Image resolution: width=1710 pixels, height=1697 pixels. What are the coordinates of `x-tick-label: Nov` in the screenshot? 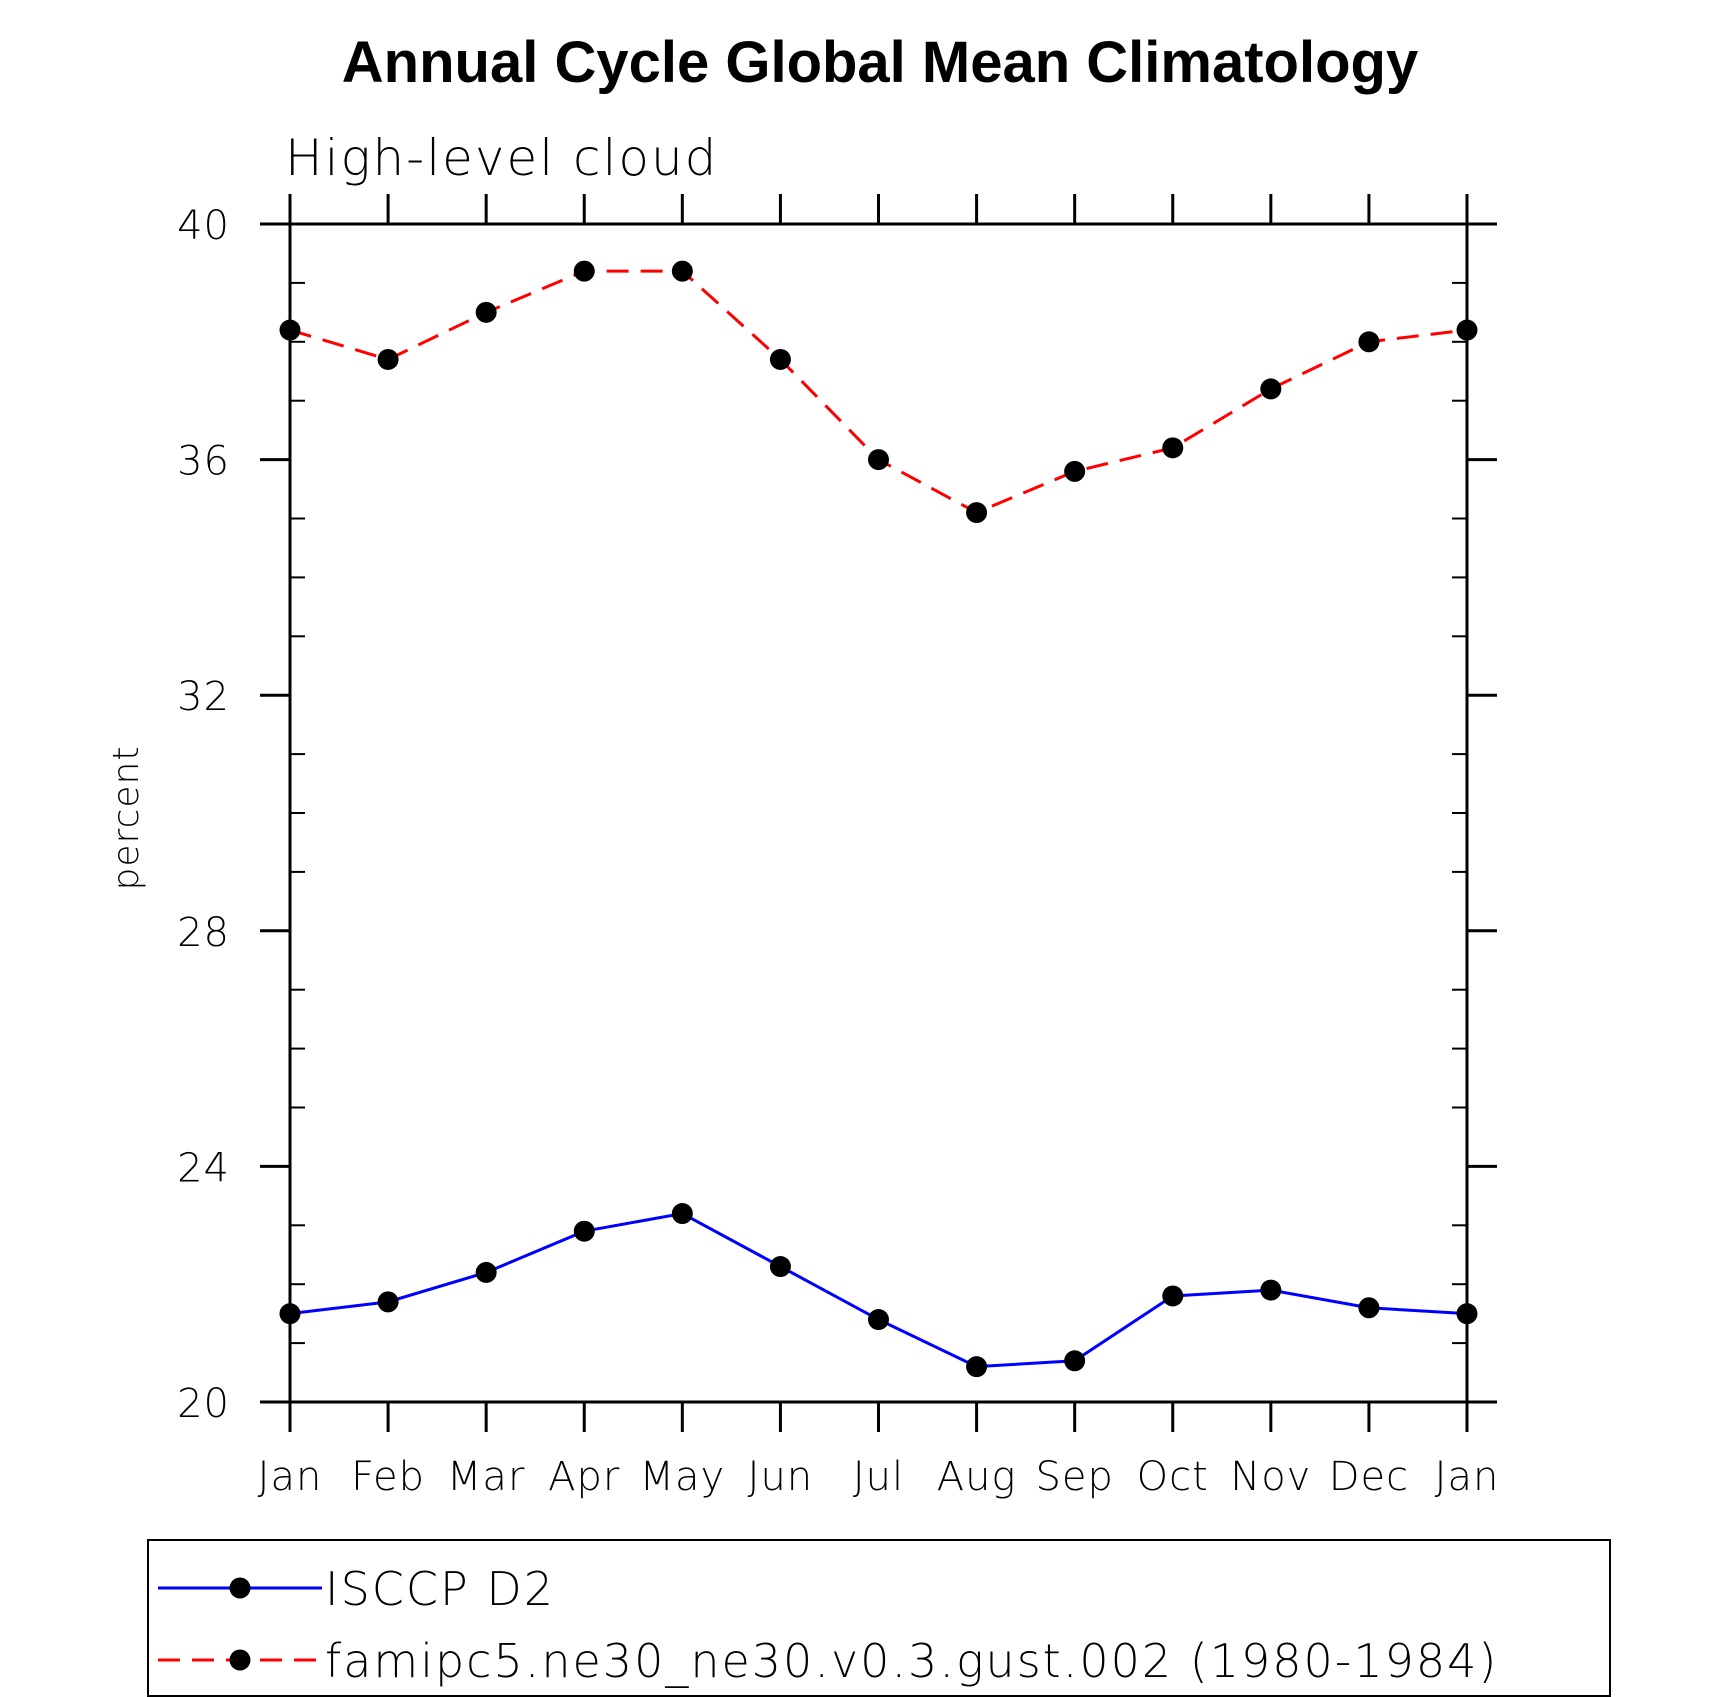 It's located at (1270, 1477).